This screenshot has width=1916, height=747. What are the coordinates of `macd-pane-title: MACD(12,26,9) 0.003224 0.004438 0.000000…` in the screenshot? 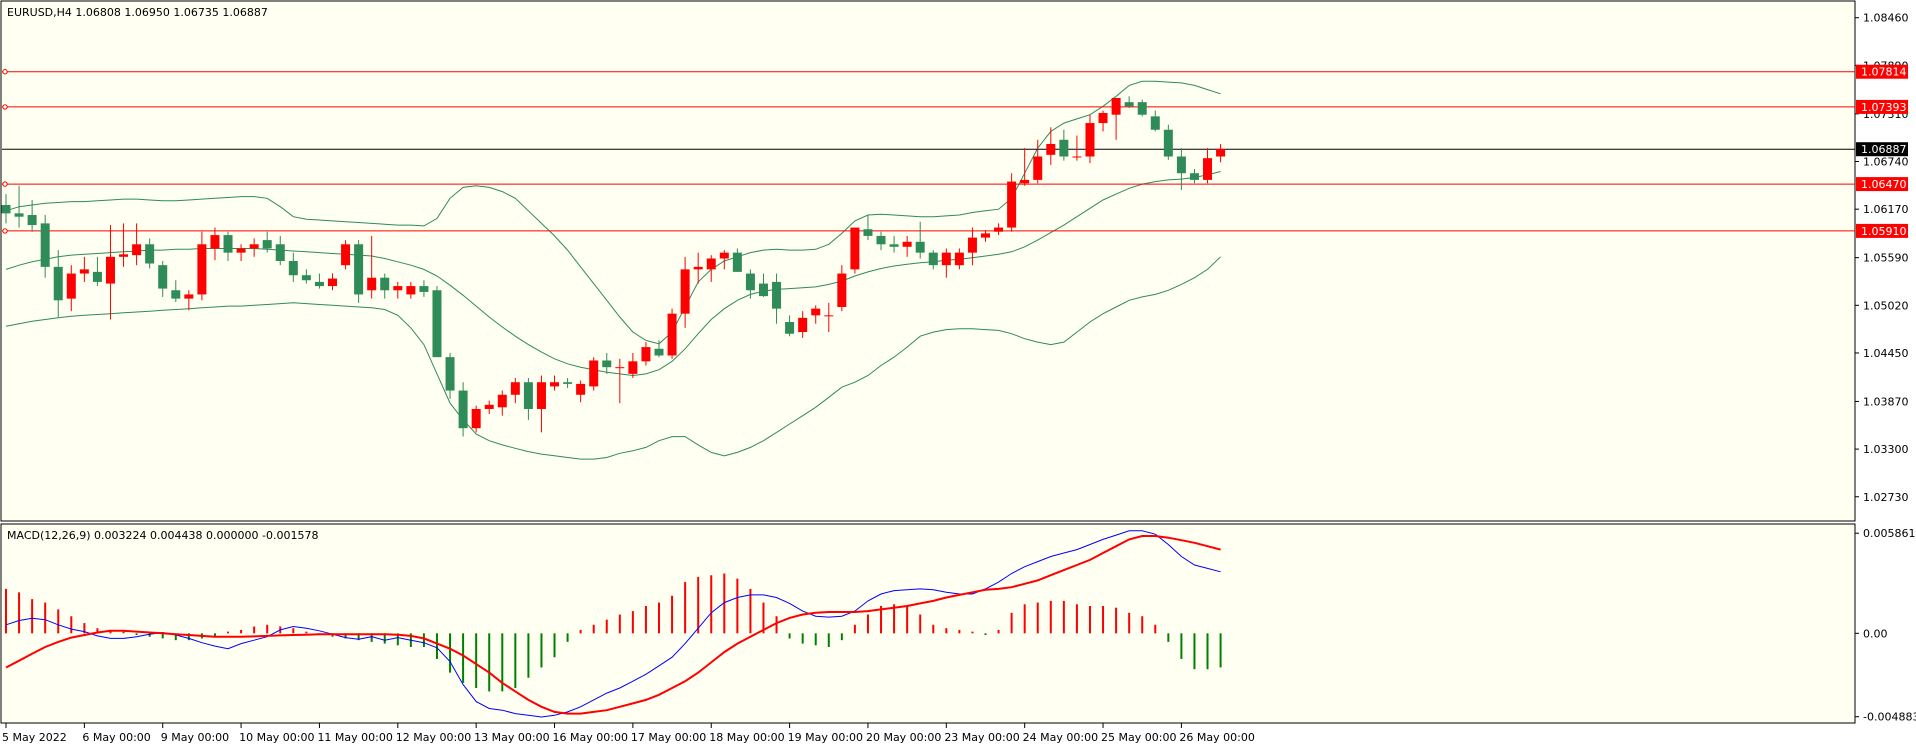 It's located at (162, 535).